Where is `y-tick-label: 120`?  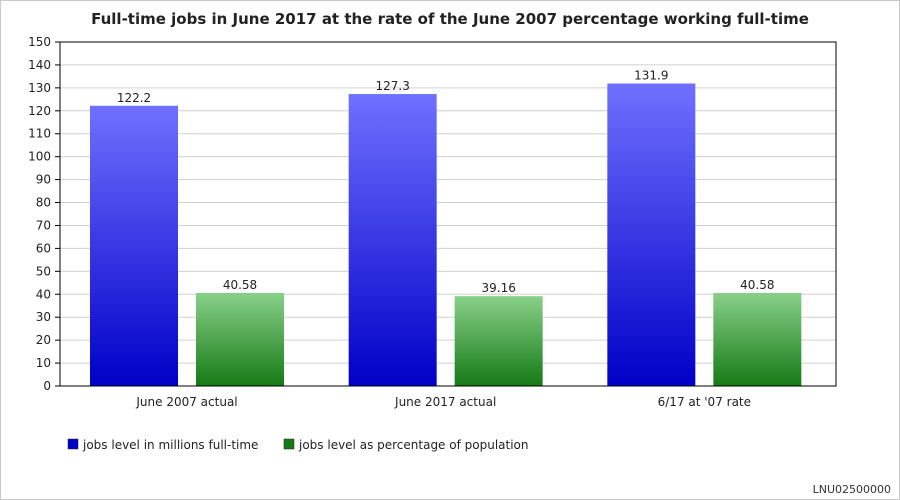 y-tick-label: 120 is located at coordinates (39, 111).